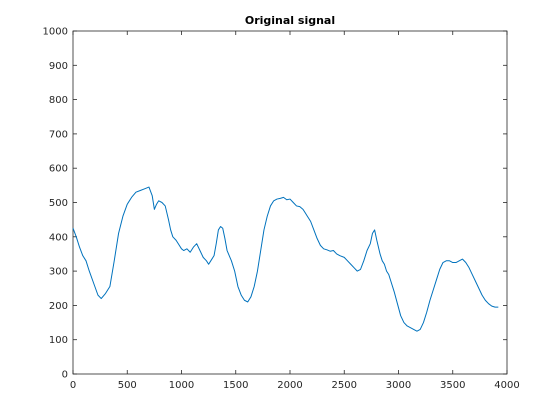 The image size is (560, 420). What do you see at coordinates (58, 340) in the screenshot?
I see `y-tick-label: 100` at bounding box center [58, 340].